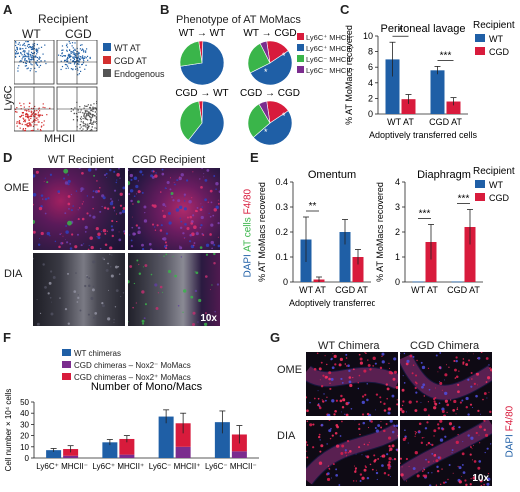 The image size is (520, 492). Describe the element at coordinates (231, 466) in the screenshot. I see `x-tick-label: Ly6C⁻ MHCII⁻` at that location.